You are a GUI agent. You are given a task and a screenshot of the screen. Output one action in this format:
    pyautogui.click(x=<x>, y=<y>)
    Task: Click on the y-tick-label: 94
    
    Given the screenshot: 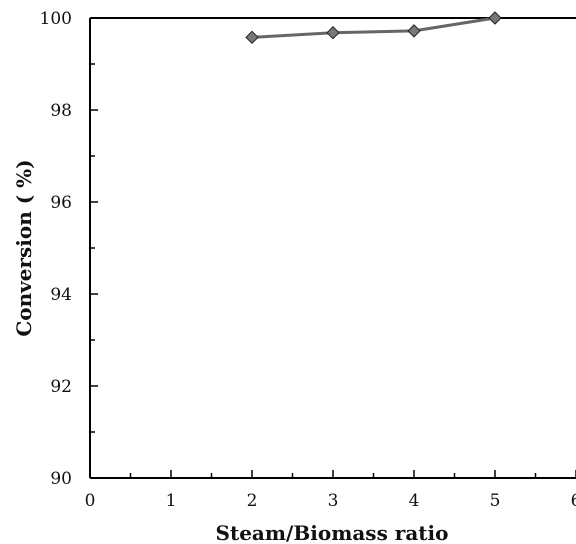 What is the action you would take?
    pyautogui.click(x=61, y=295)
    